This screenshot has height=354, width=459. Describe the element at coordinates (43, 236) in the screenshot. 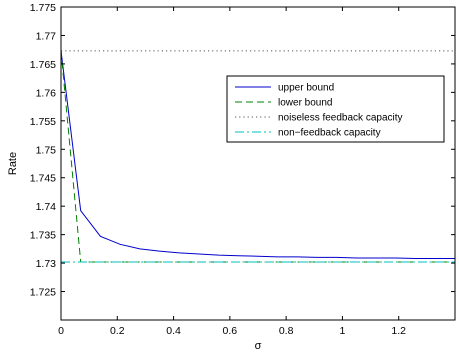

I see `y-tick-label: 1.735` at that location.